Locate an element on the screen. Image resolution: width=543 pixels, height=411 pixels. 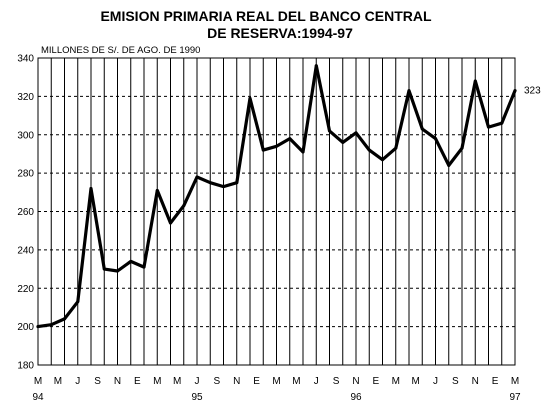
y-tick-label: 240 is located at coordinates (25, 250).